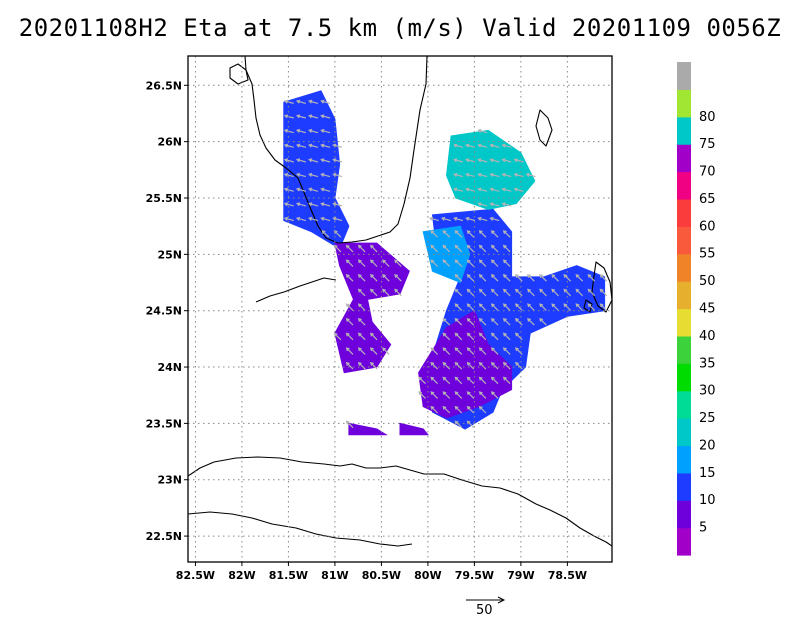 Image resolution: width=800 pixels, height=618 pixels. Describe the element at coordinates (474, 575) in the screenshot. I see `x-tick-label: 79.5W` at that location.